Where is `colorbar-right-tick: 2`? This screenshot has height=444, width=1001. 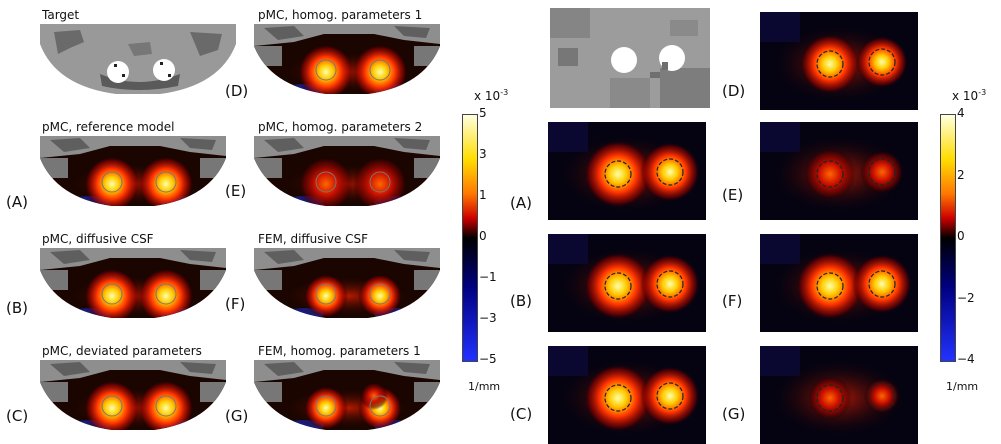 colorbar-right-tick: 2 is located at coordinates (961, 174).